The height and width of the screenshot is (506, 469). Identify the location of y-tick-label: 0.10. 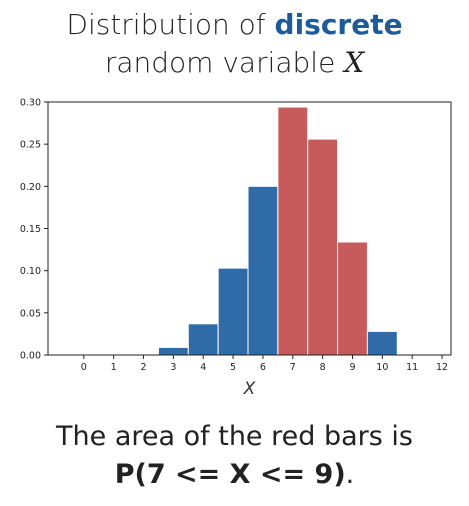
(30, 271).